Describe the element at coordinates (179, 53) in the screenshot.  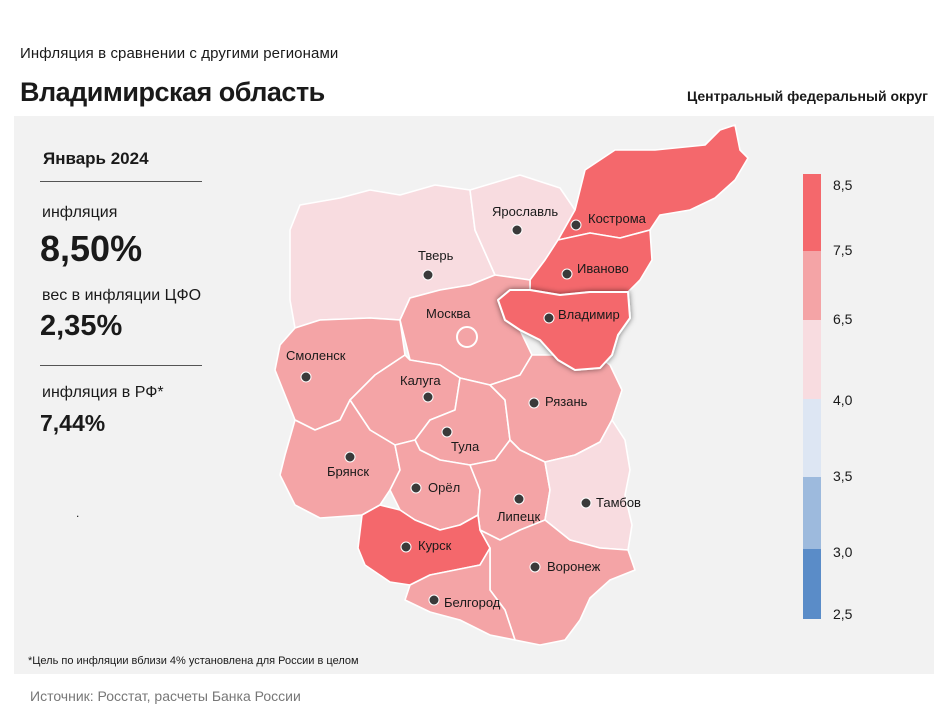
I see `subtitle: Инфляция в сравнении с другими регионами` at that location.